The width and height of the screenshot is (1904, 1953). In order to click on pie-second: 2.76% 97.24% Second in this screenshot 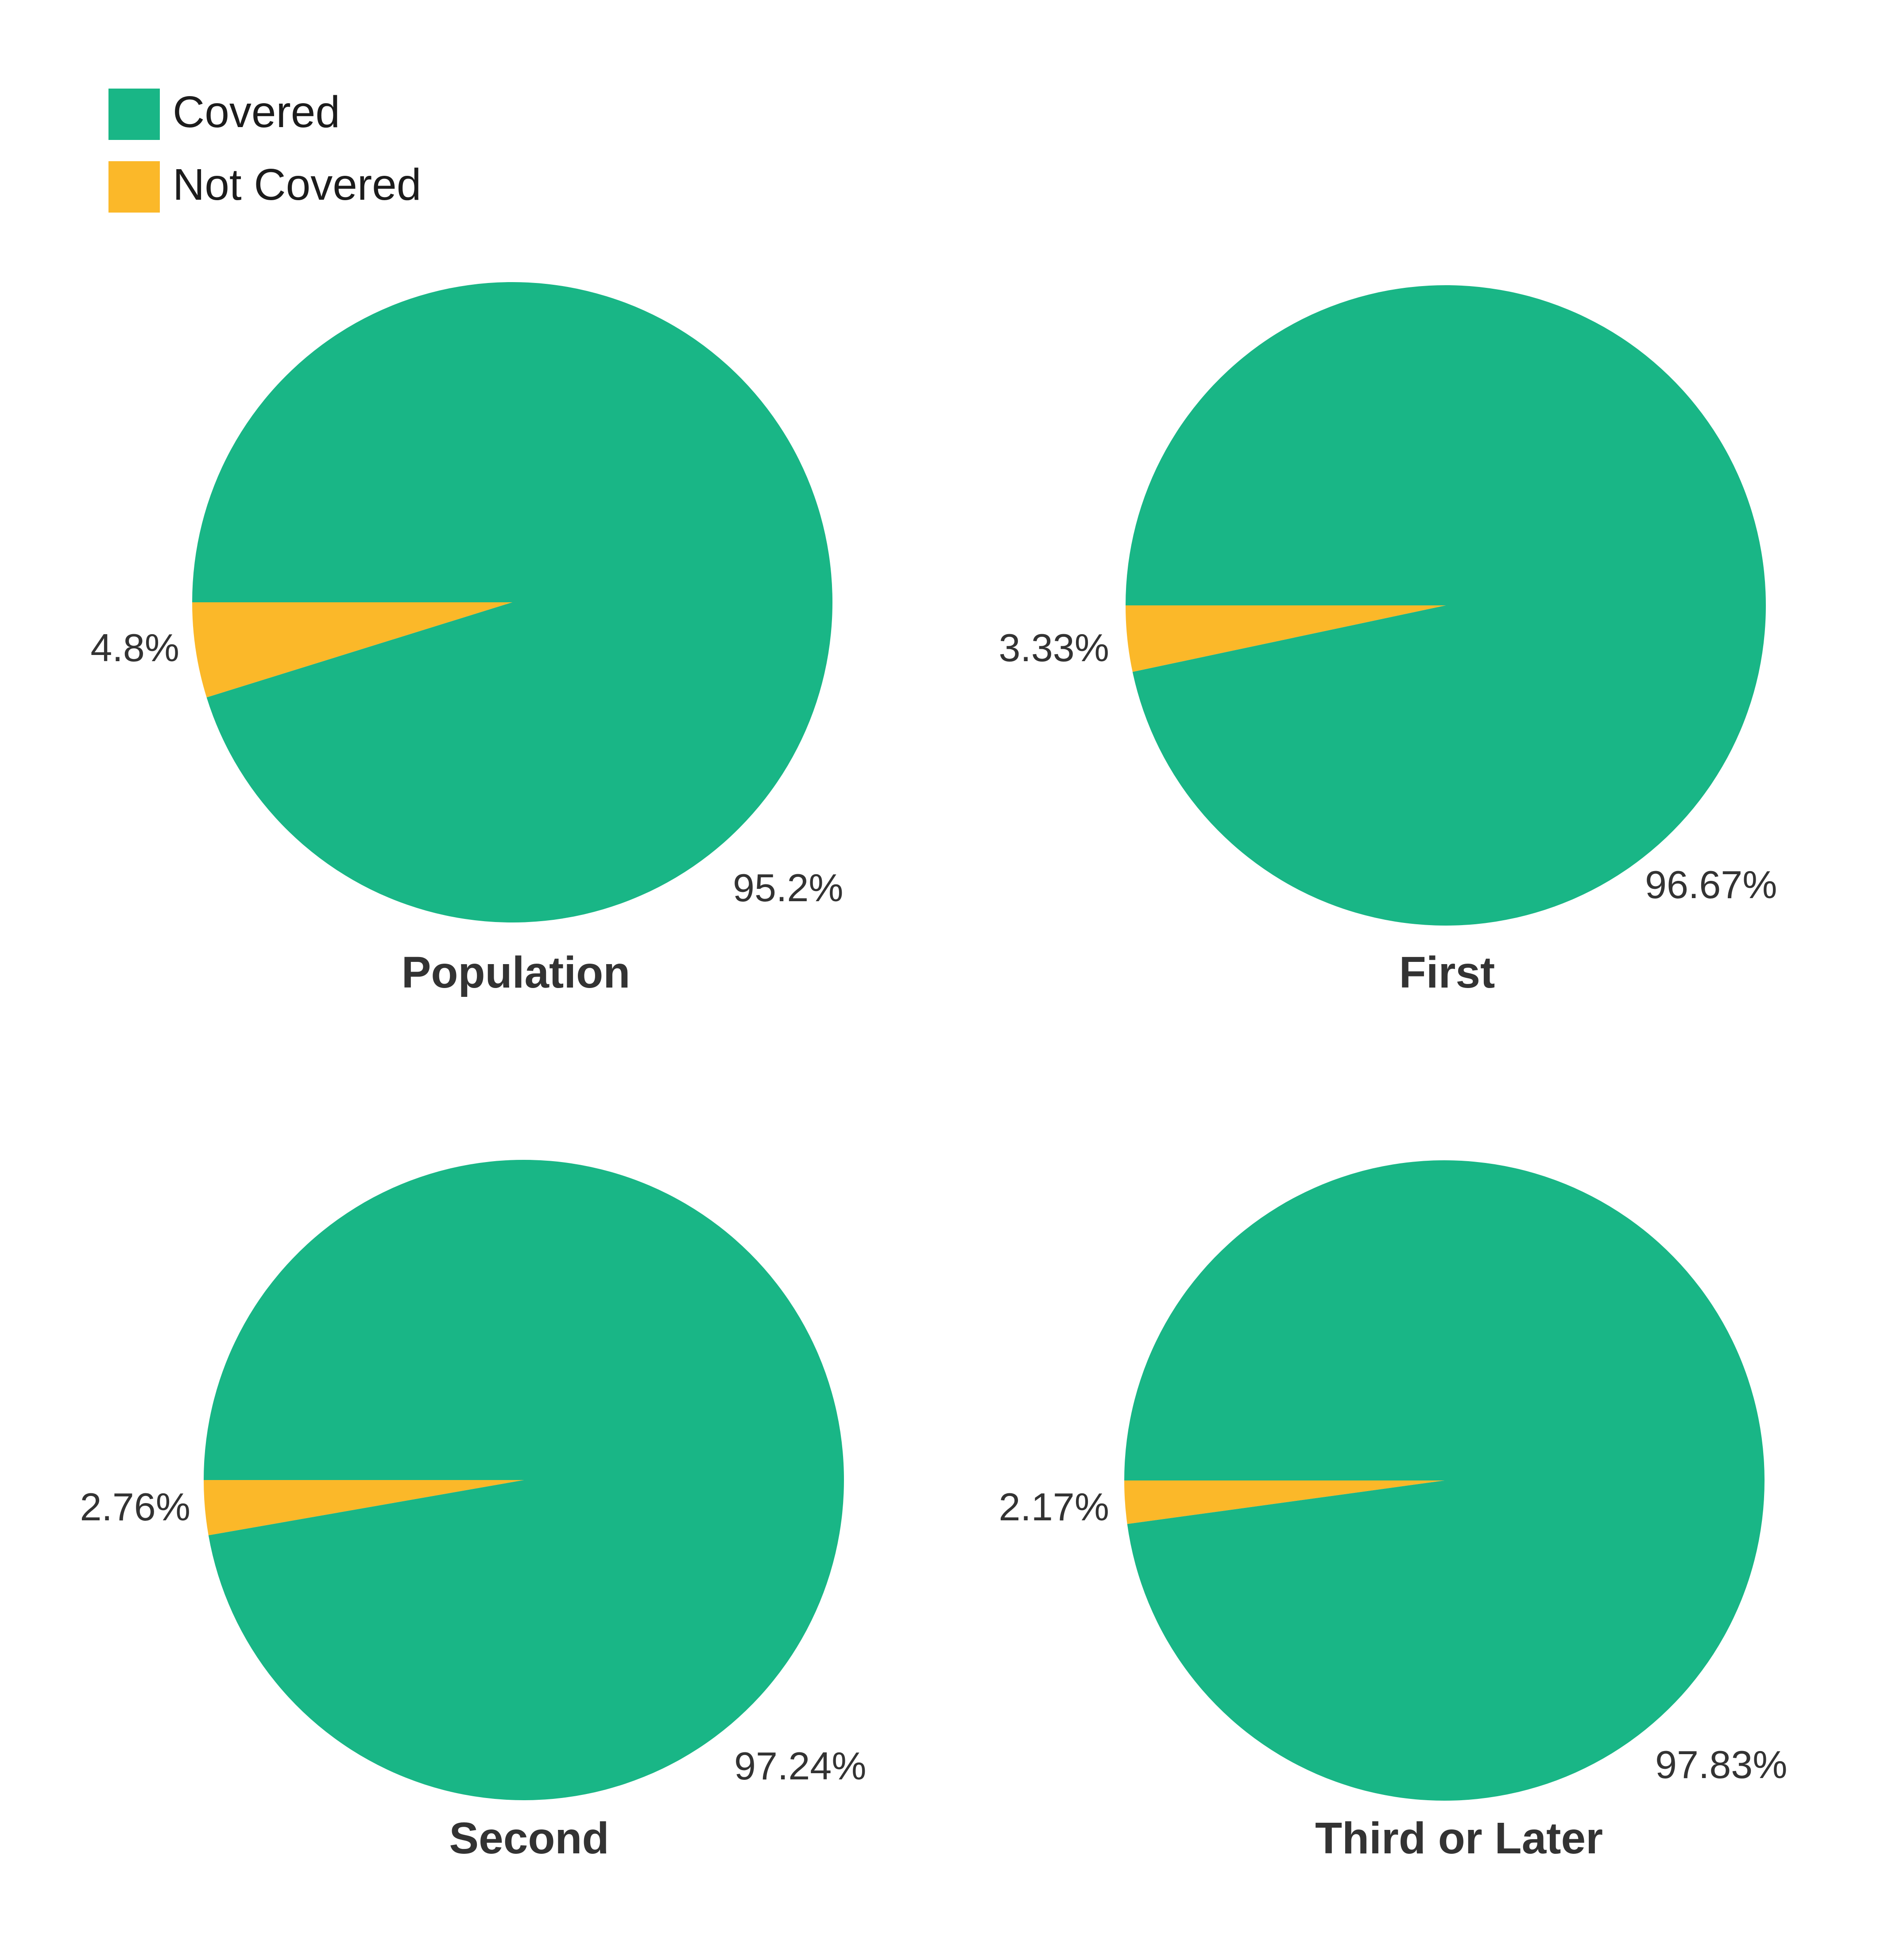, I will do `click(473, 1511)`.